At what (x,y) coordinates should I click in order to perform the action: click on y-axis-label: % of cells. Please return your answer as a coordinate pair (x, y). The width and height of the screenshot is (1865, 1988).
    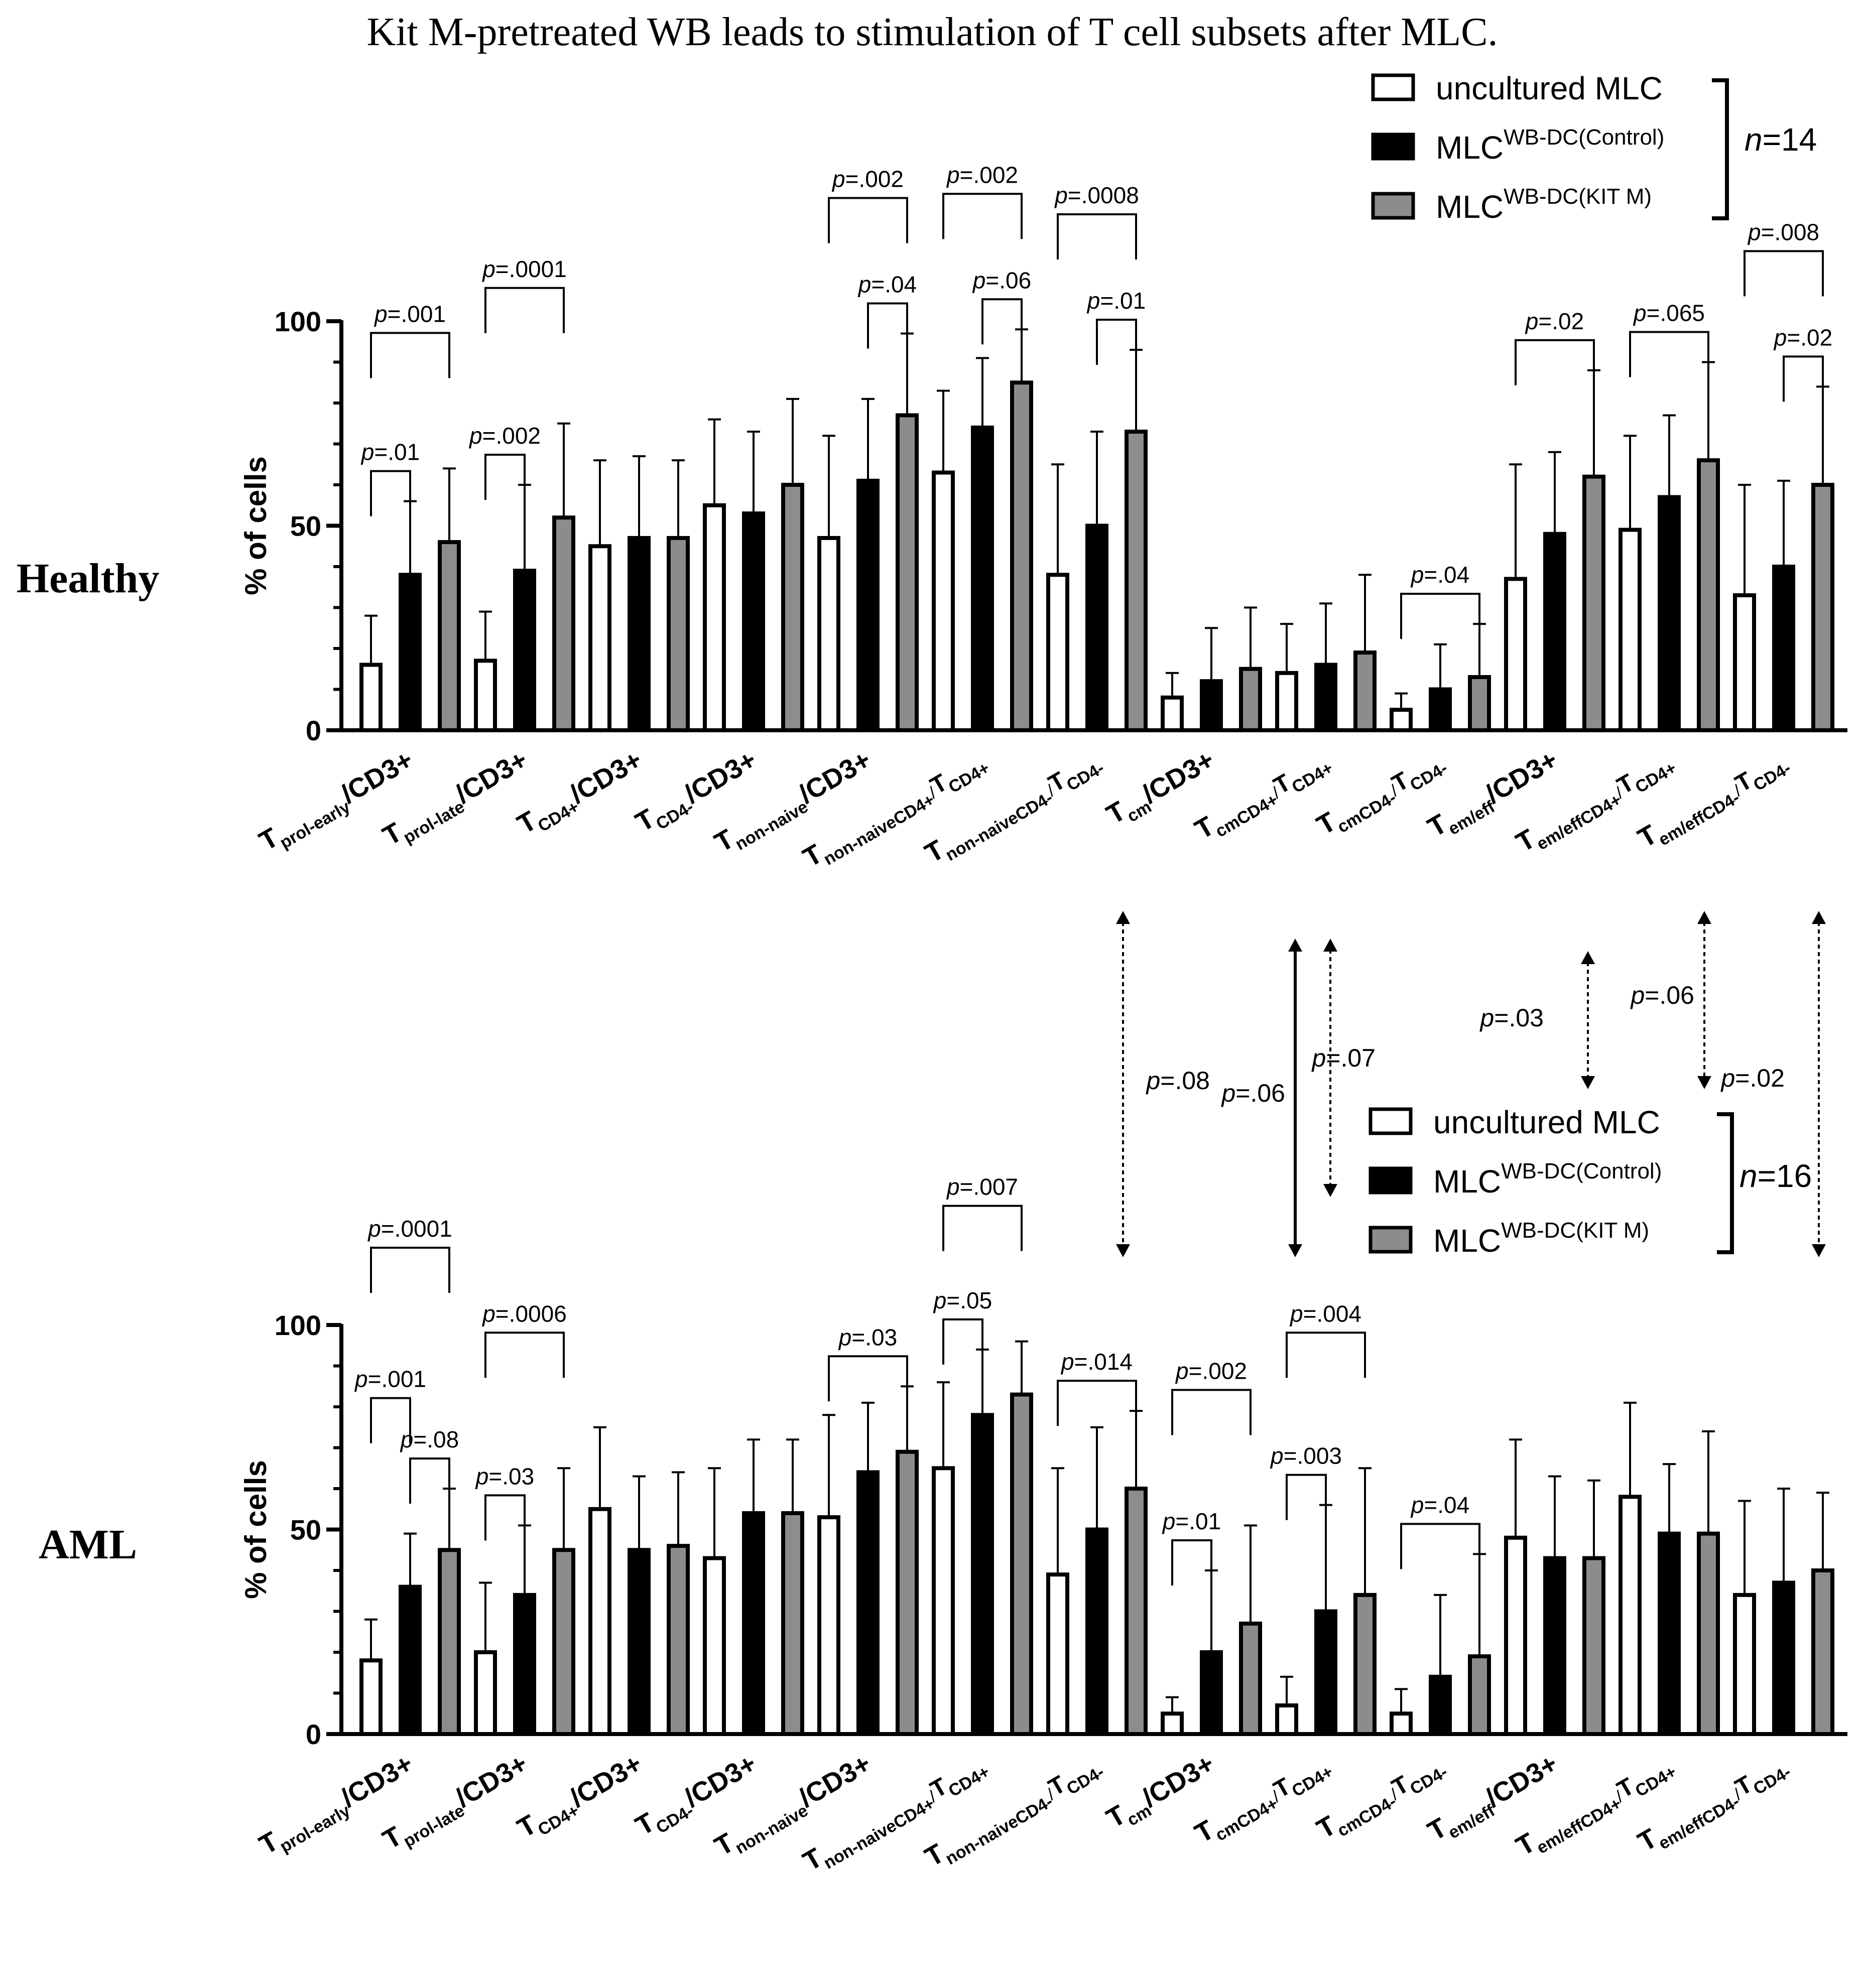
    Looking at the image, I should click on (256, 1530).